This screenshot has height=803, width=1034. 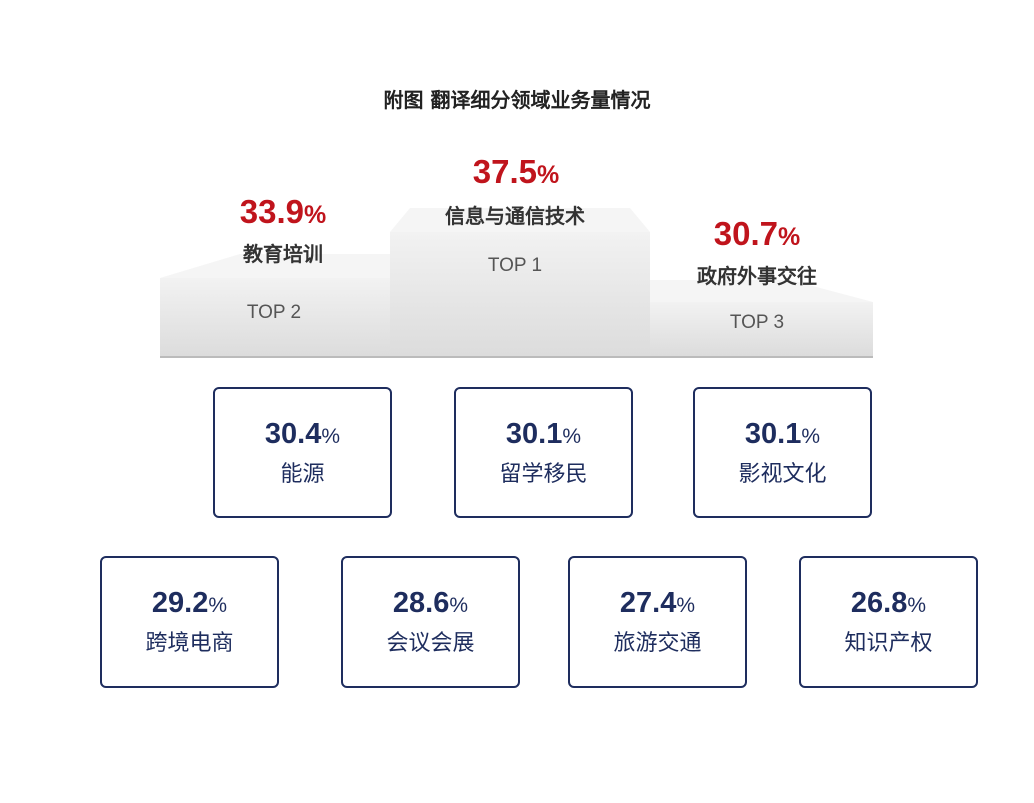 I want to click on top3-category: 政府外事交往, so click(x=757, y=276).